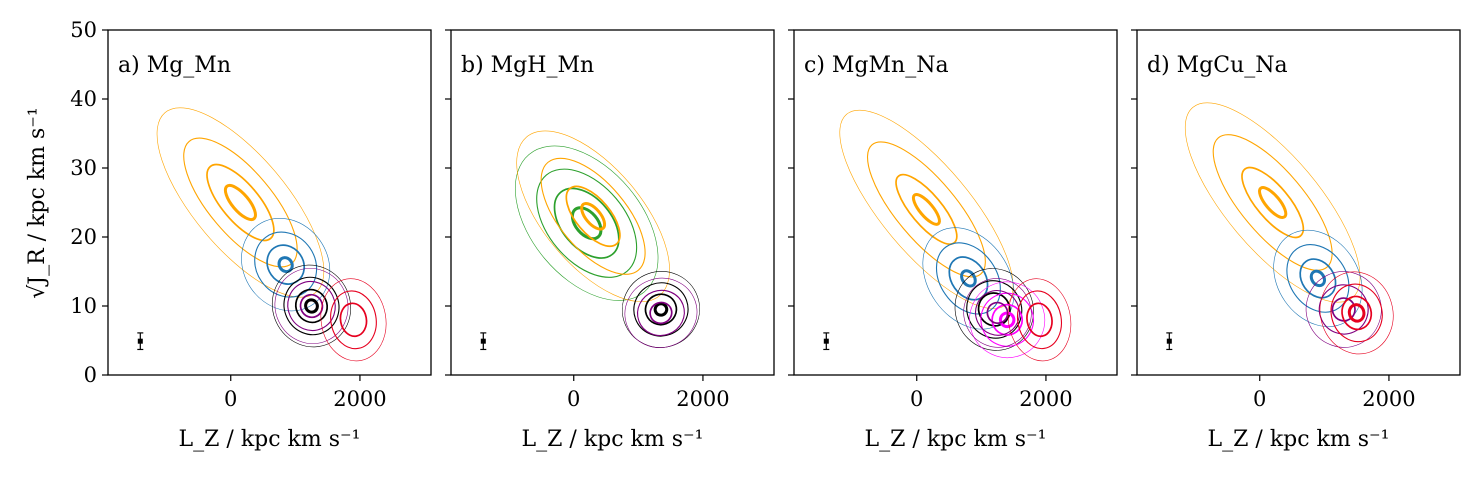 The width and height of the screenshot is (1480, 480). I want to click on y-tick-label: 20, so click(83, 237).